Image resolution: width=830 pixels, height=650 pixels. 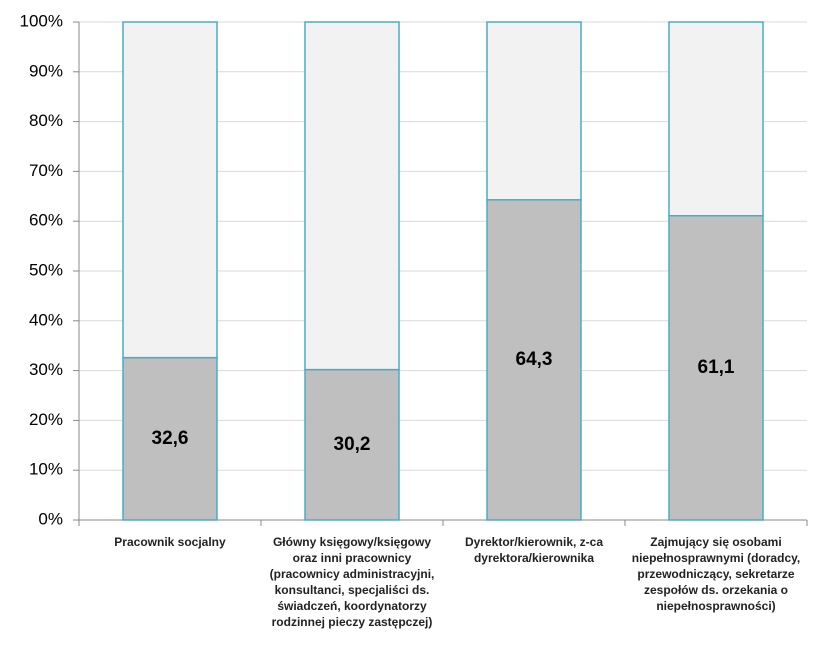 I want to click on data-label: 30,2, so click(x=352, y=444).